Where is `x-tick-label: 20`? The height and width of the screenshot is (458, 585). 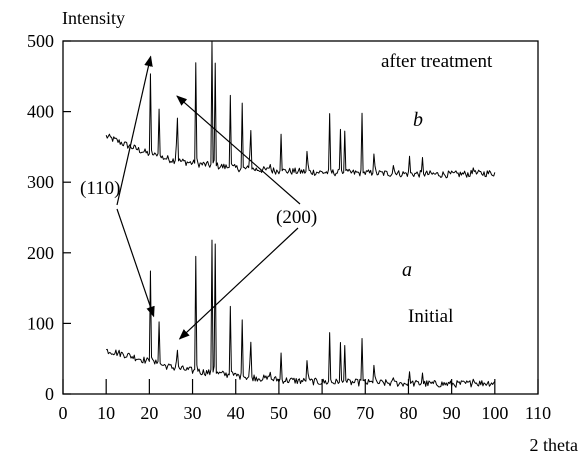 x-tick-label: 20 is located at coordinates (149, 413).